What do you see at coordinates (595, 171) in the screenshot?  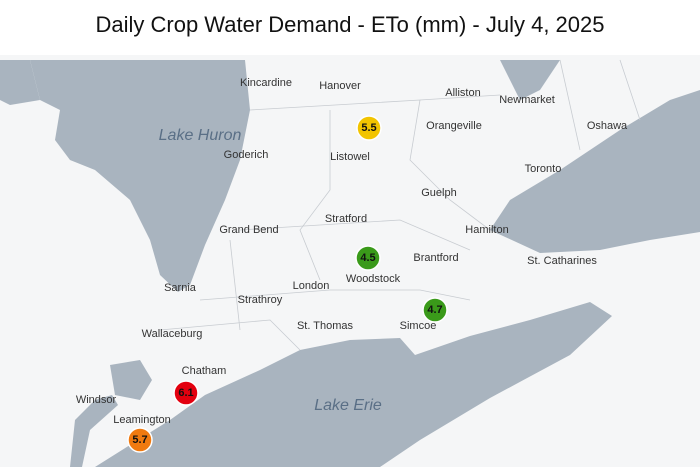 I see `lake-ontario-shape` at bounding box center [595, 171].